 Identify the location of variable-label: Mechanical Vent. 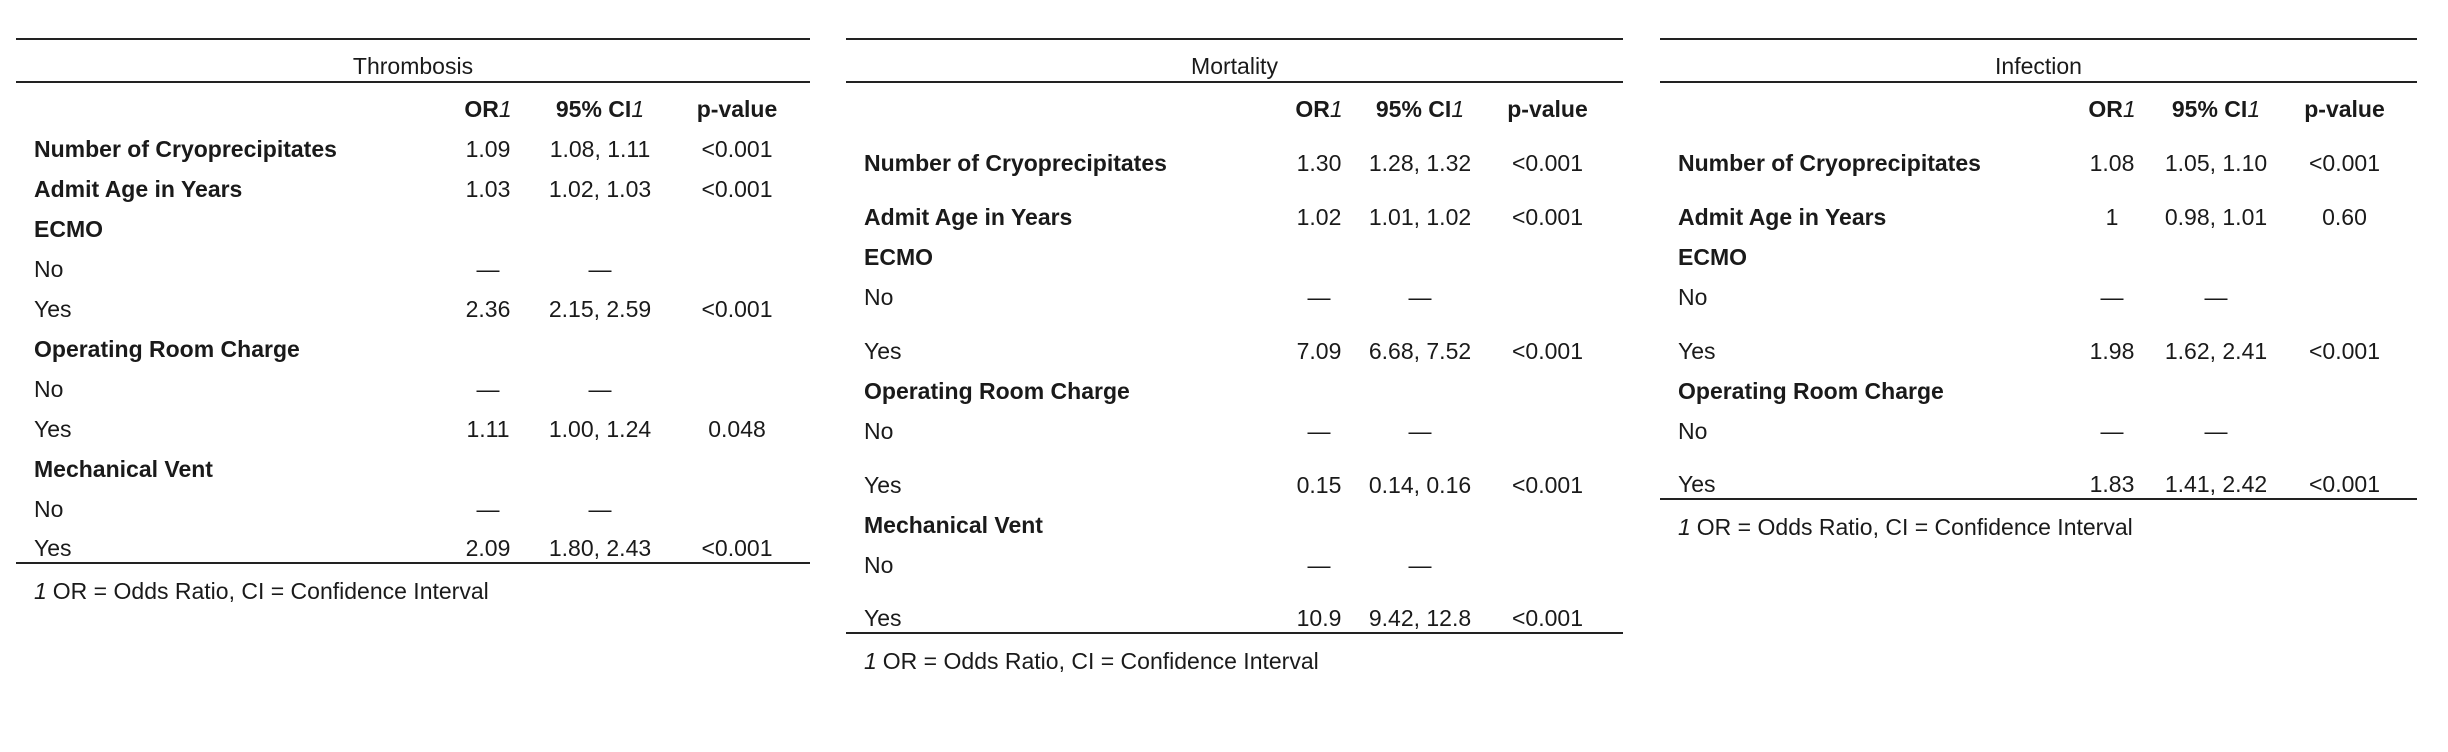
(123, 469).